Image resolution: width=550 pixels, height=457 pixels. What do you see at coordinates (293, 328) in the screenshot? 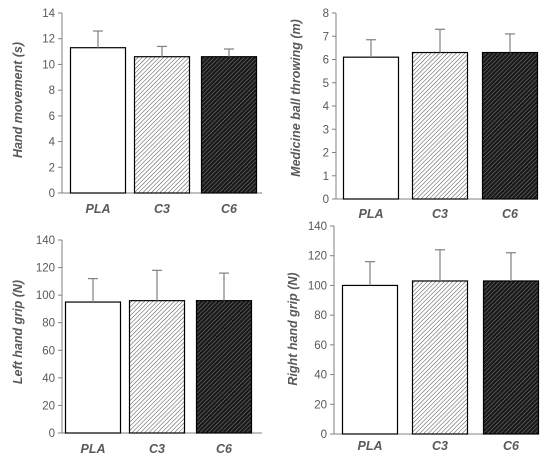
I see `y-axis-label: Right hand grip (N)` at bounding box center [293, 328].